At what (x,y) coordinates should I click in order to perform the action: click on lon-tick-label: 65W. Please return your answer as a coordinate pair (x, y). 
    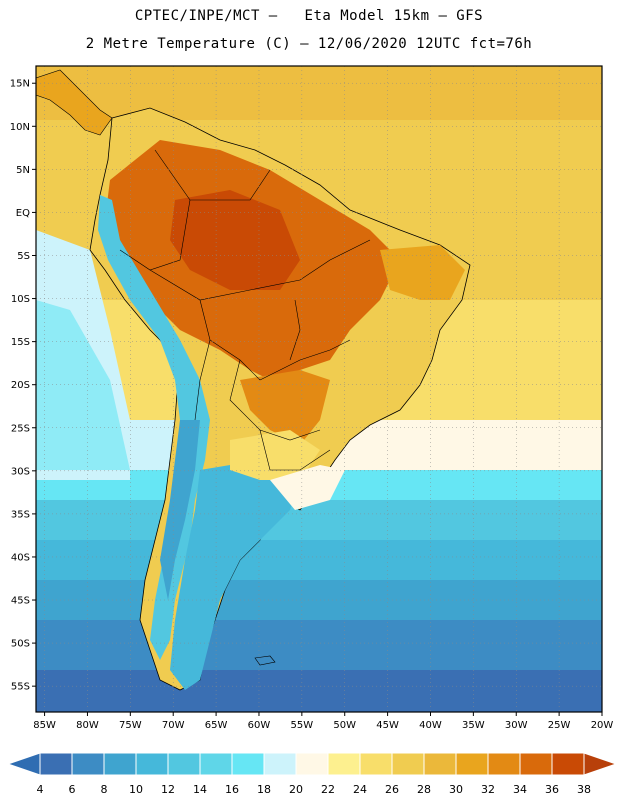
    Looking at the image, I should click on (216, 725).